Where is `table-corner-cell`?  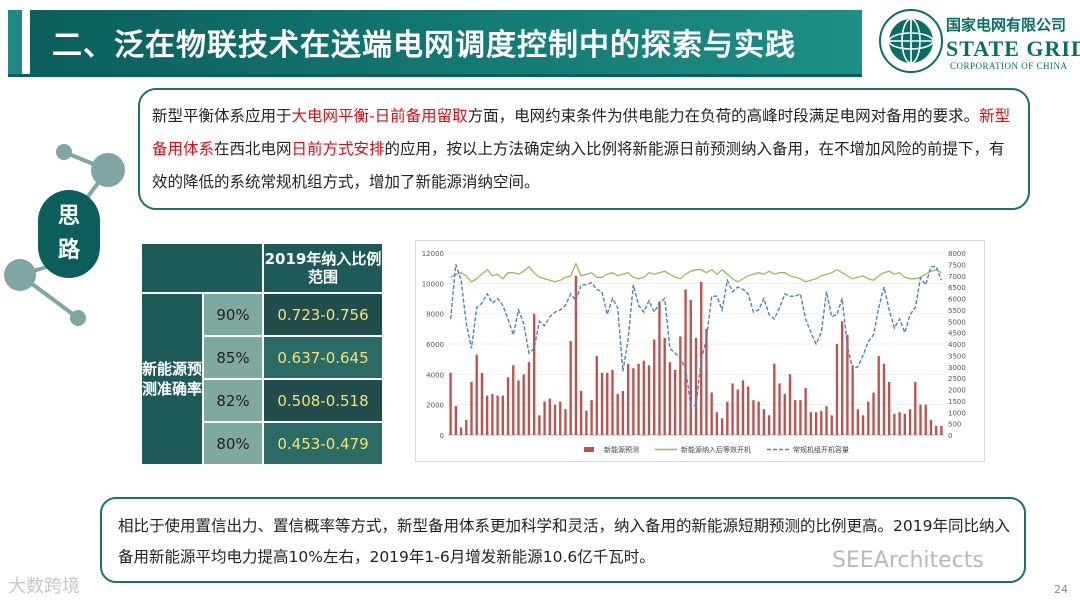 table-corner-cell is located at coordinates (202, 268).